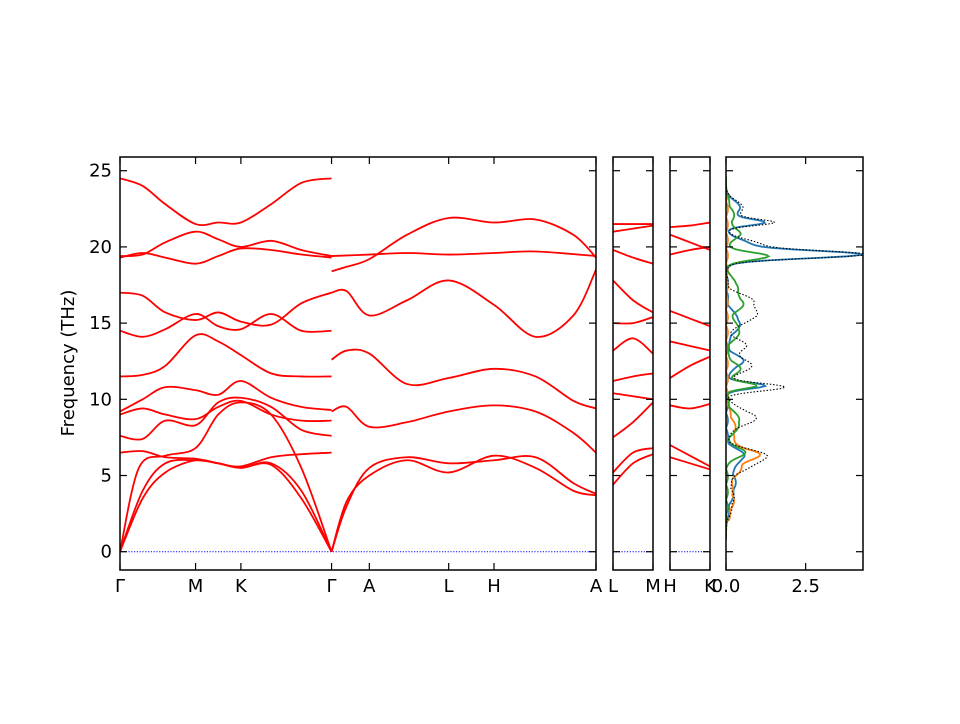 The width and height of the screenshot is (960, 724). I want to click on band-panel-H-K, so click(690, 387).